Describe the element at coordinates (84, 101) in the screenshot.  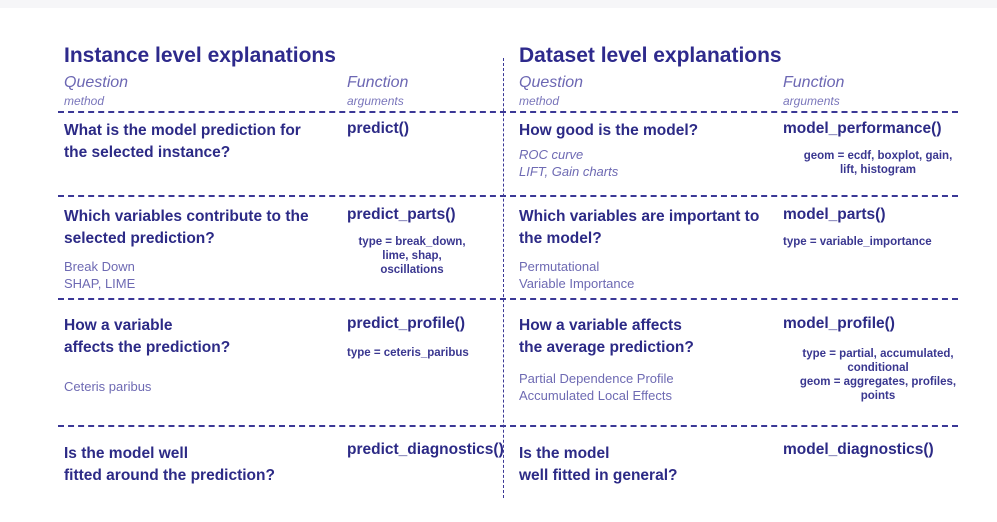
I see `left-method-subheader: method` at that location.